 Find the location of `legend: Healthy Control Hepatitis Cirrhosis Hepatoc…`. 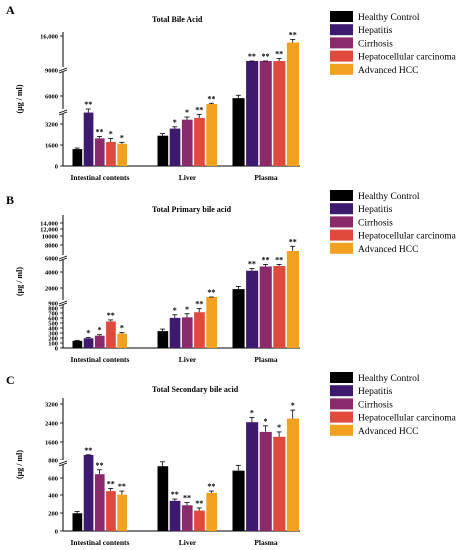

legend: Healthy Control Hepatitis Cirrhosis Hepatoc… is located at coordinates (393, 43).